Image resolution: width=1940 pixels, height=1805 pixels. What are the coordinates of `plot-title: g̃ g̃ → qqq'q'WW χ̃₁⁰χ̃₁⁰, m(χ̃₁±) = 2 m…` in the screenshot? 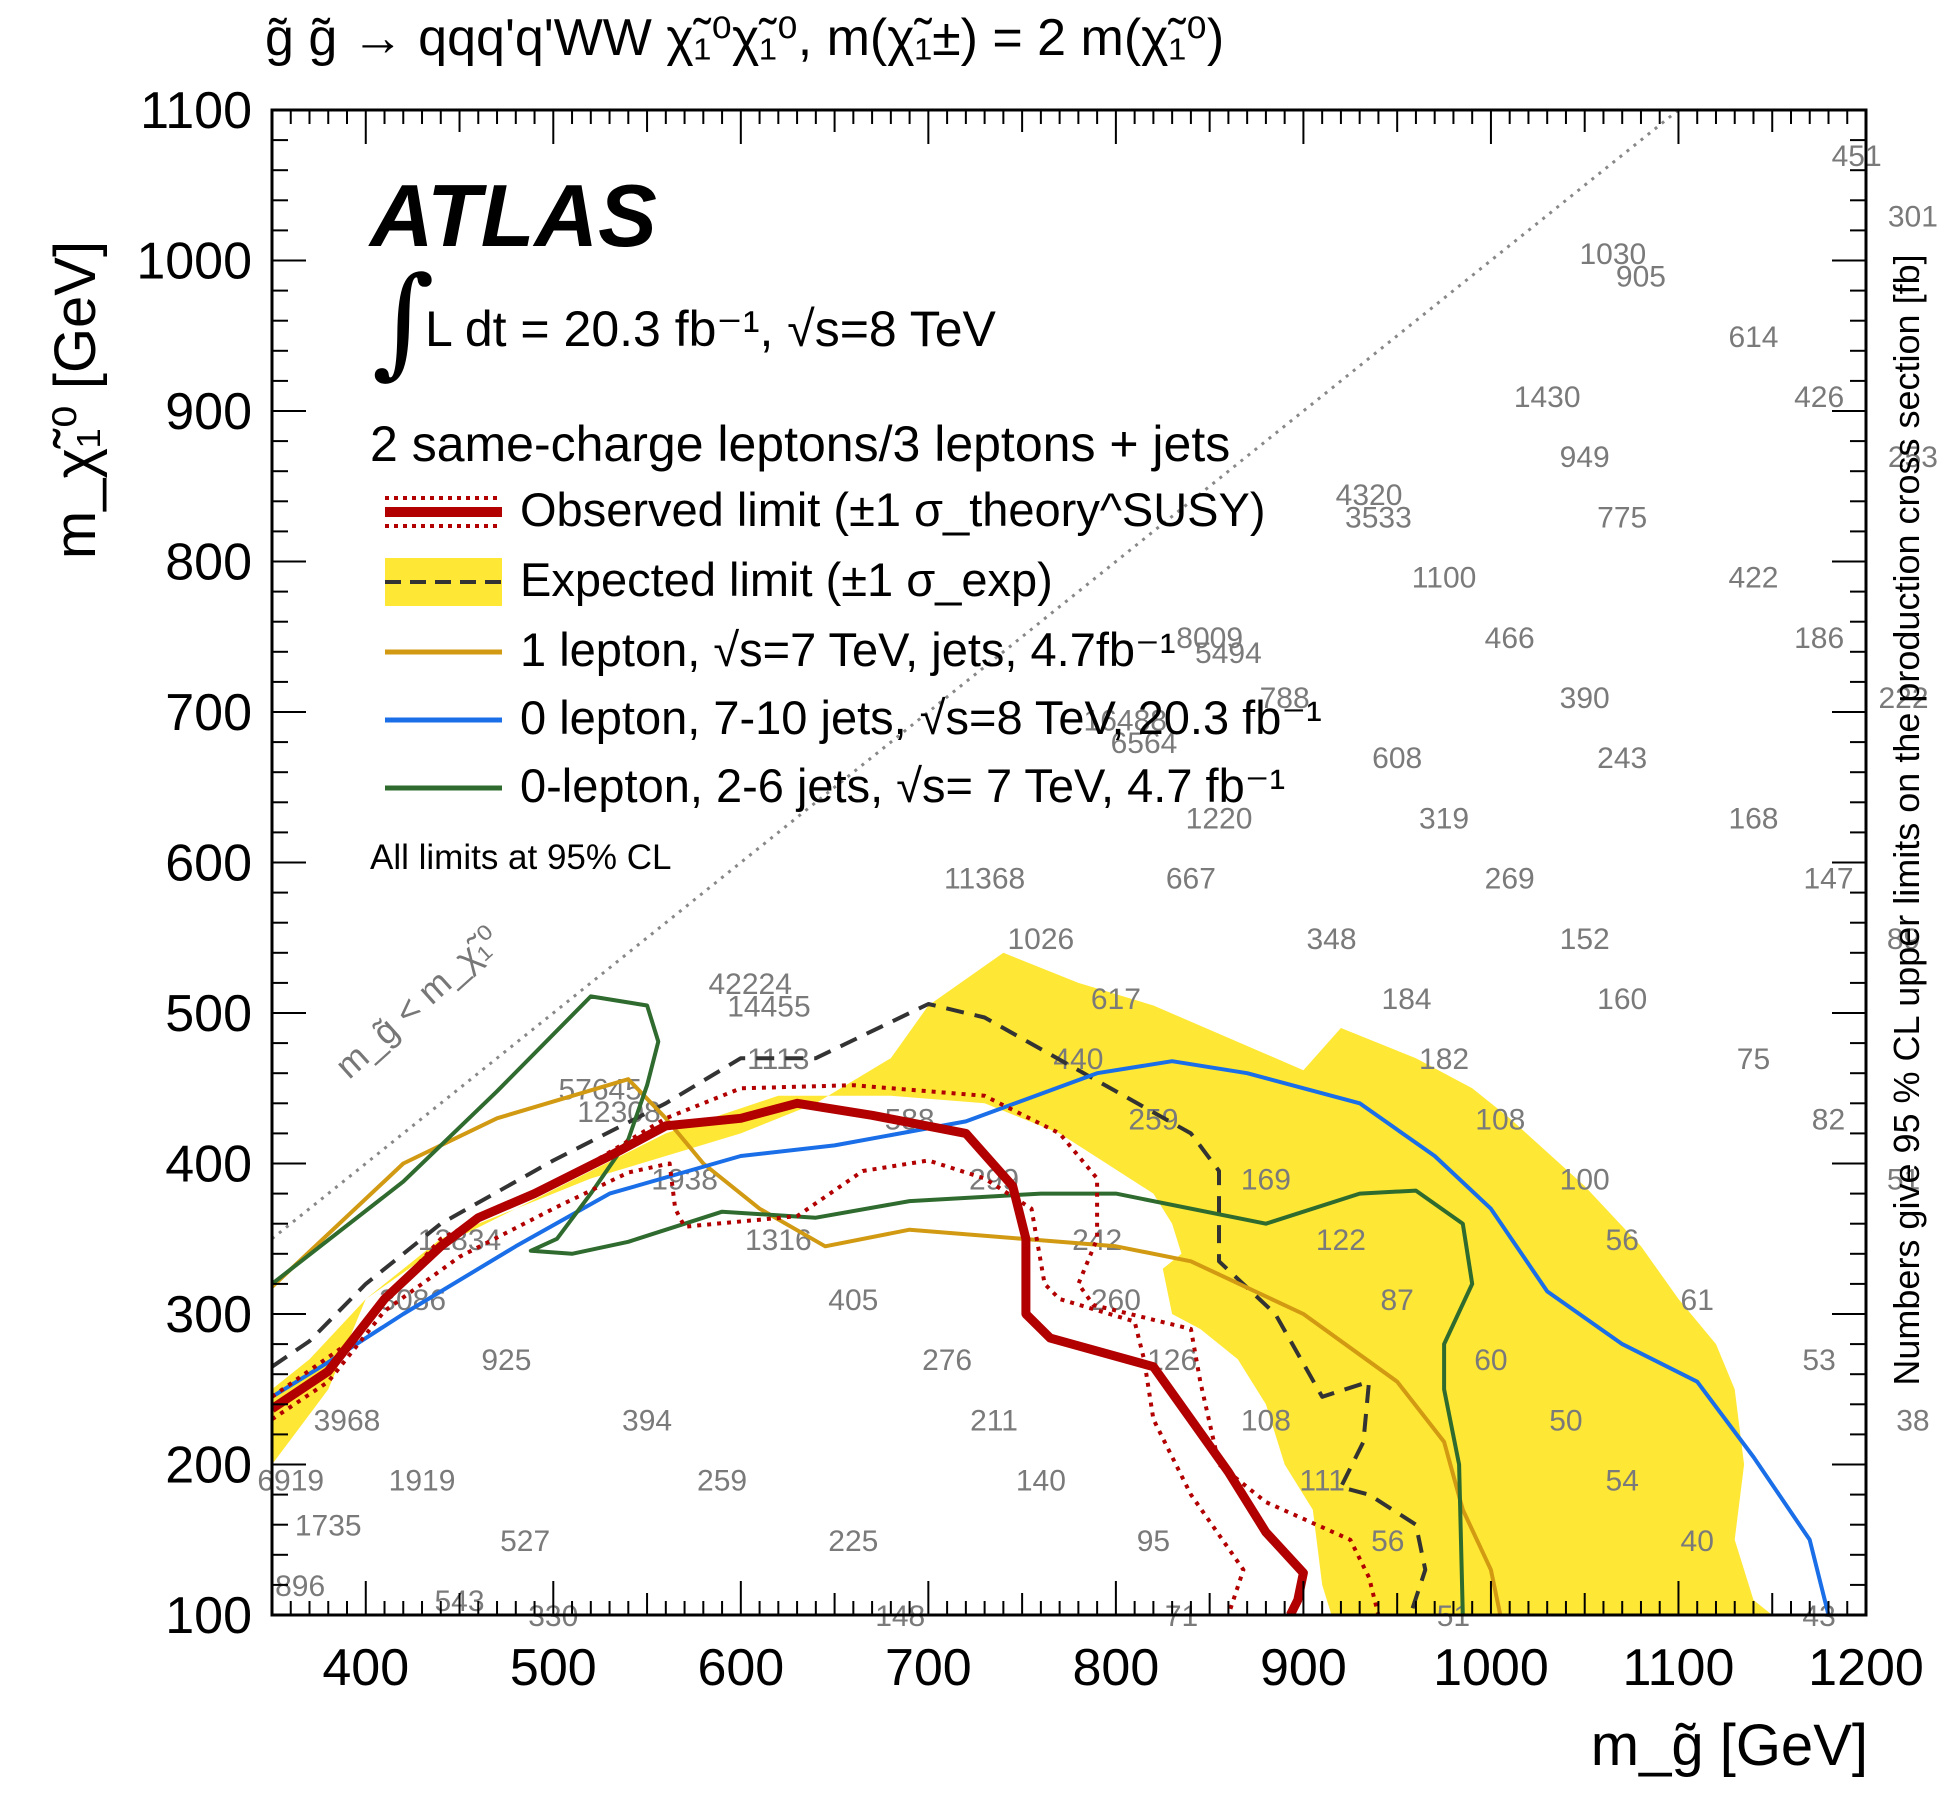 It's located at (745, 38).